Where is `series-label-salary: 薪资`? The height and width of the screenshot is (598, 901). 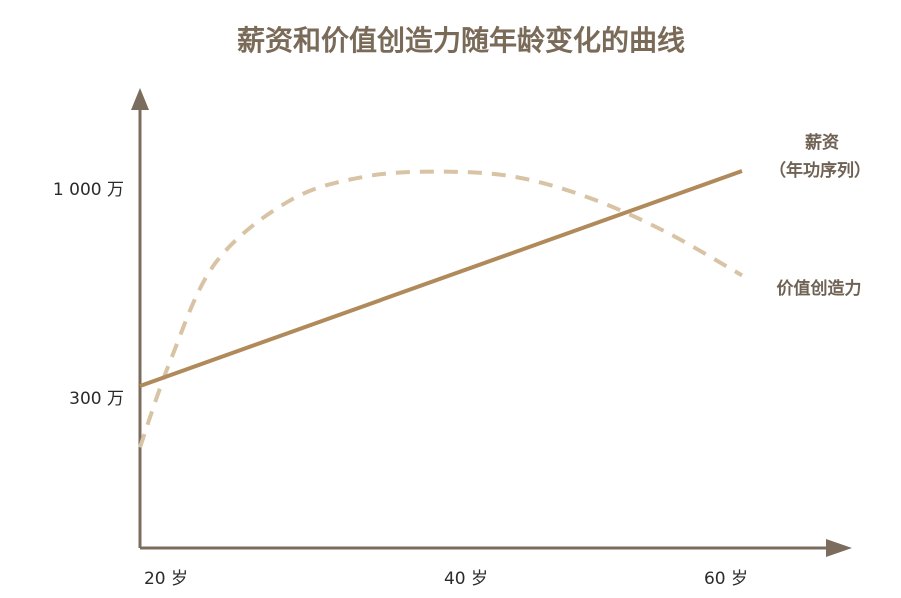
series-label-salary: 薪资 is located at coordinates (822, 142).